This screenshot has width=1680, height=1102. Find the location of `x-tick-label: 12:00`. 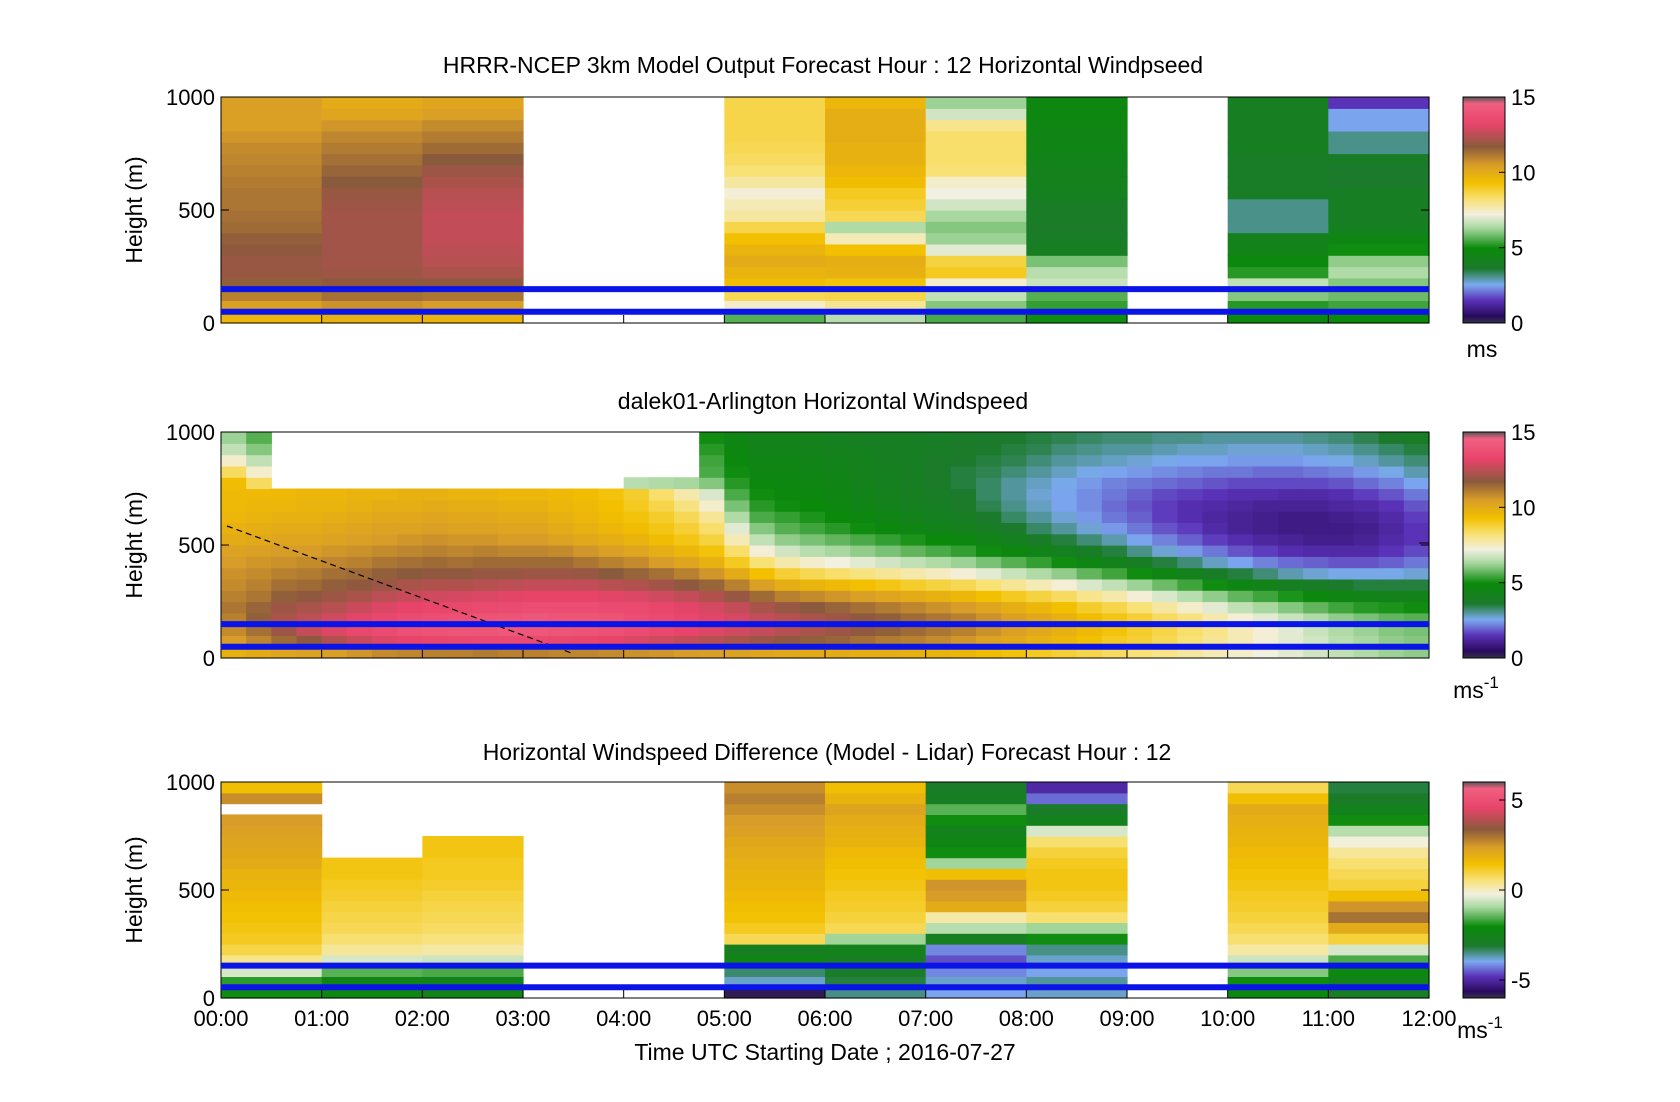

x-tick-label: 12:00 is located at coordinates (1428, 1018).